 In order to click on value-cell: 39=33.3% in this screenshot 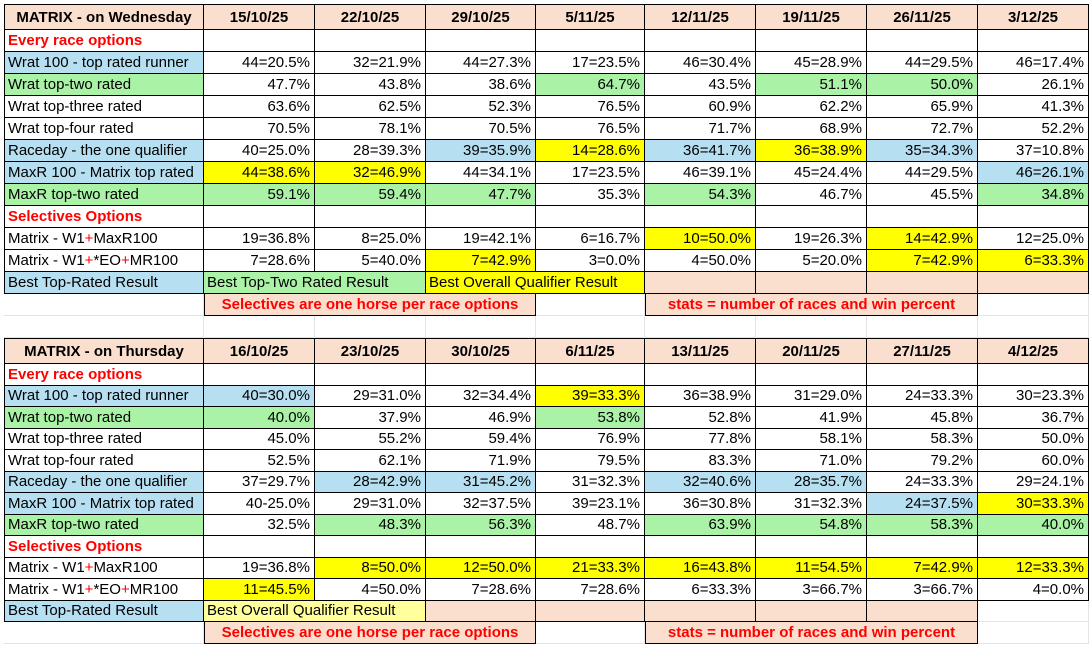, I will do `click(590, 396)`.